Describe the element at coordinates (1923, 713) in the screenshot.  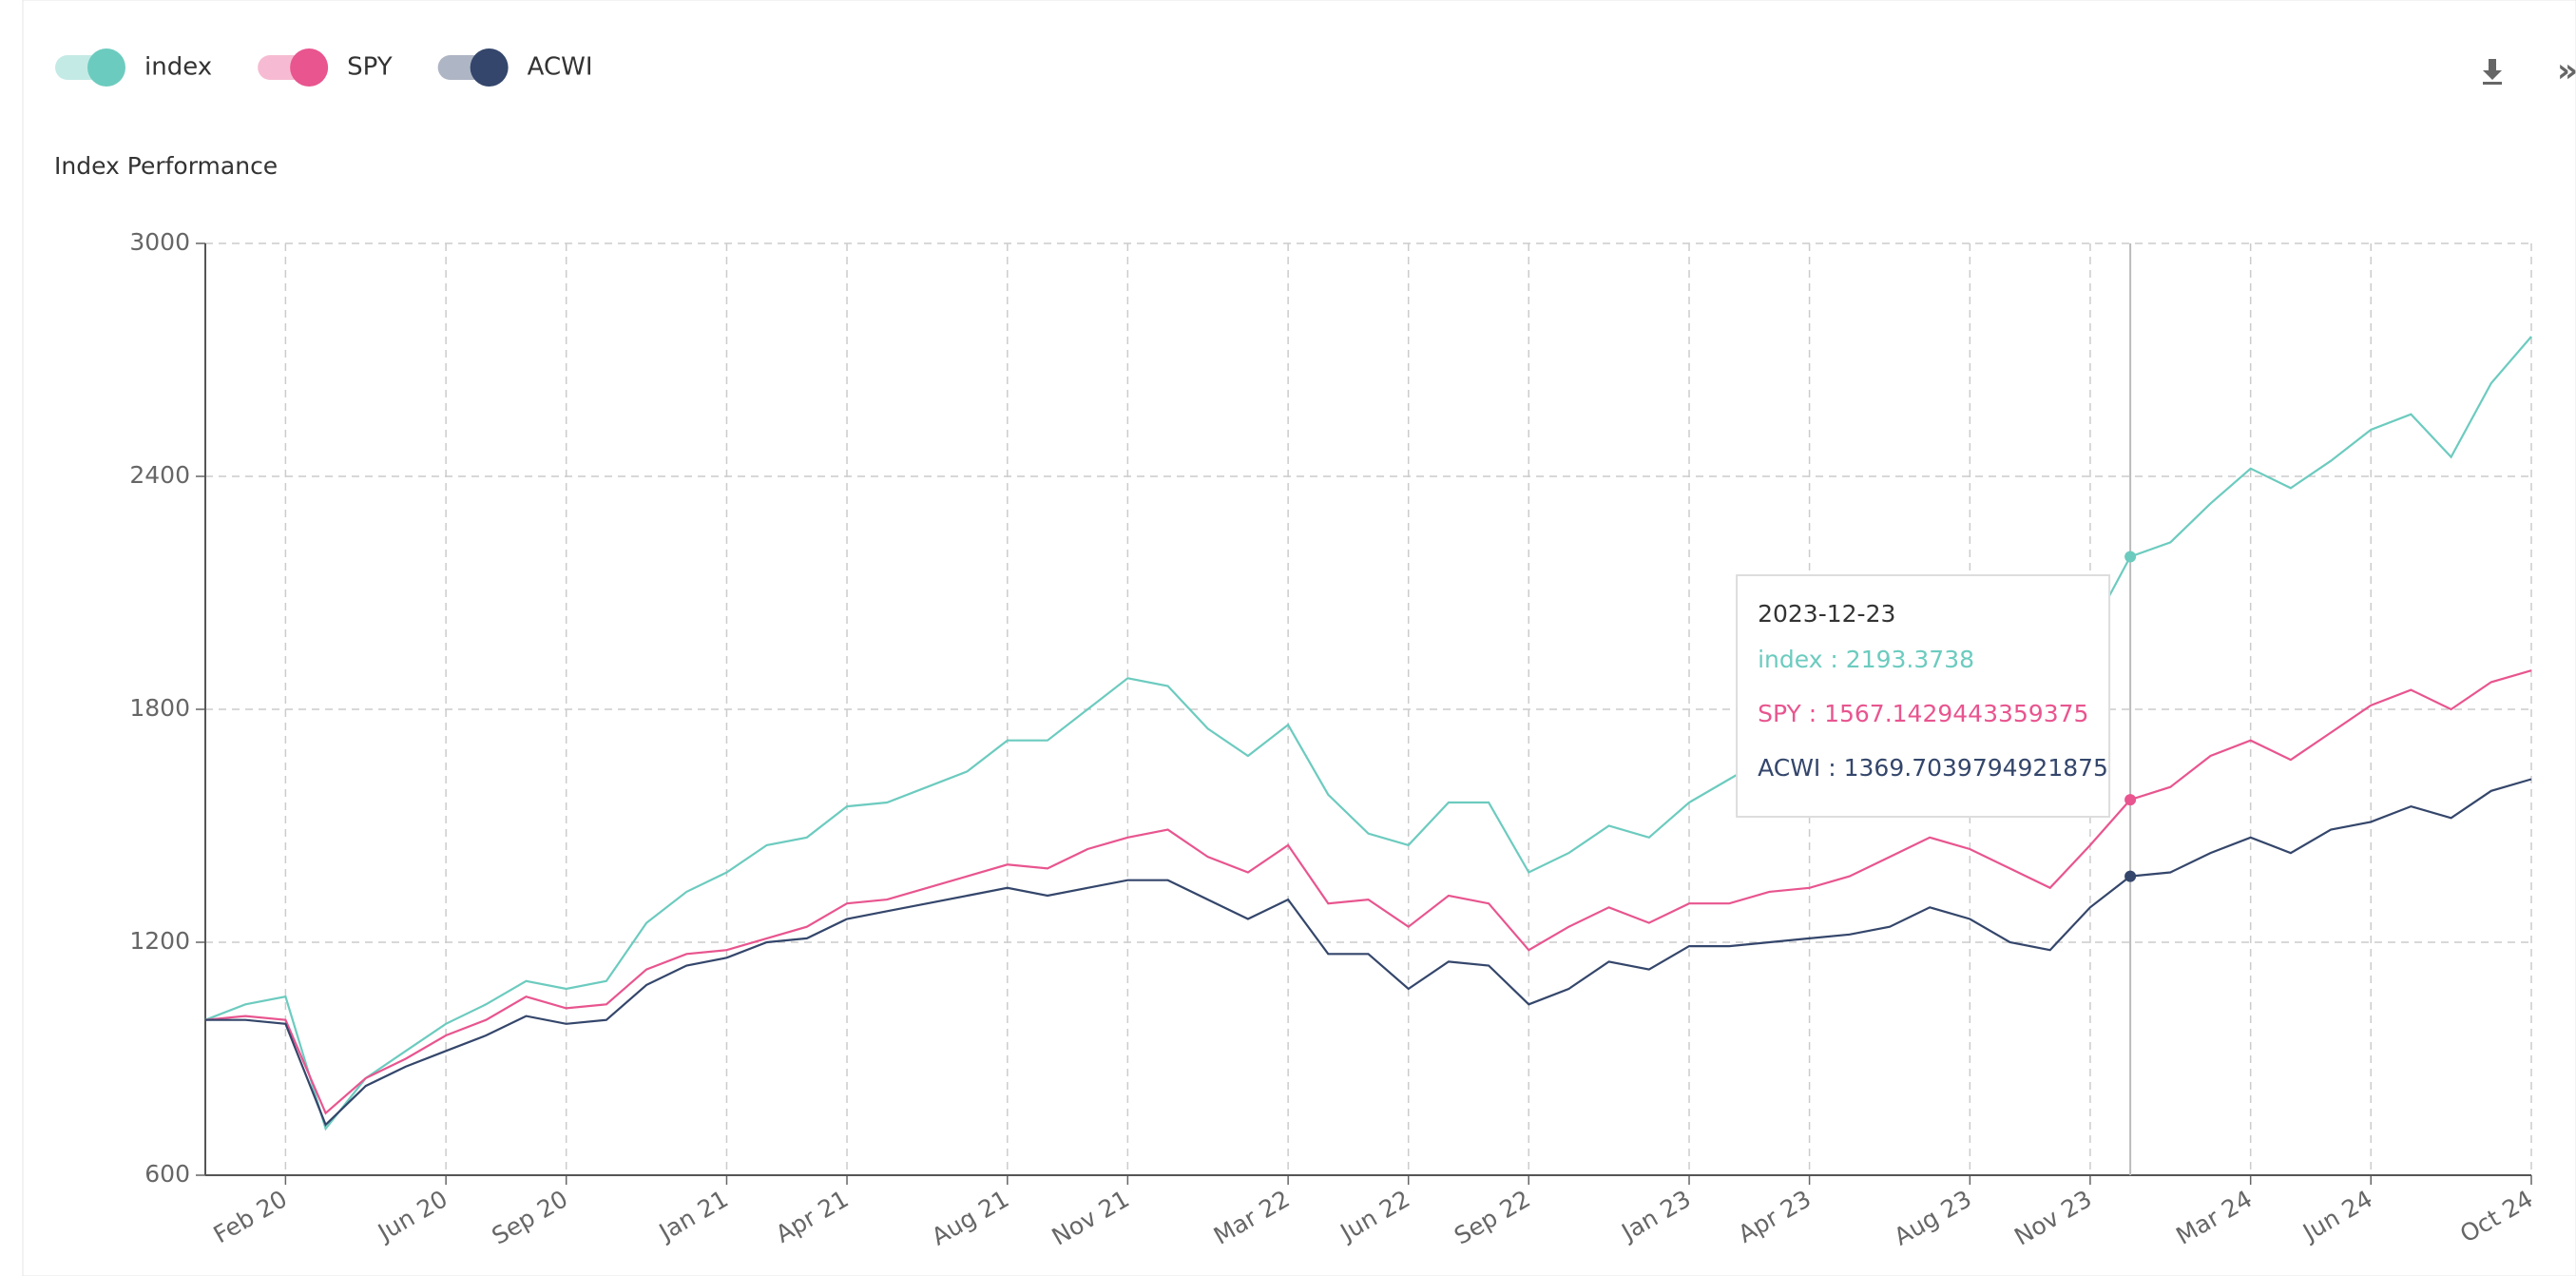
I see `tooltip-item: SPY : 1567.1429443359375` at that location.